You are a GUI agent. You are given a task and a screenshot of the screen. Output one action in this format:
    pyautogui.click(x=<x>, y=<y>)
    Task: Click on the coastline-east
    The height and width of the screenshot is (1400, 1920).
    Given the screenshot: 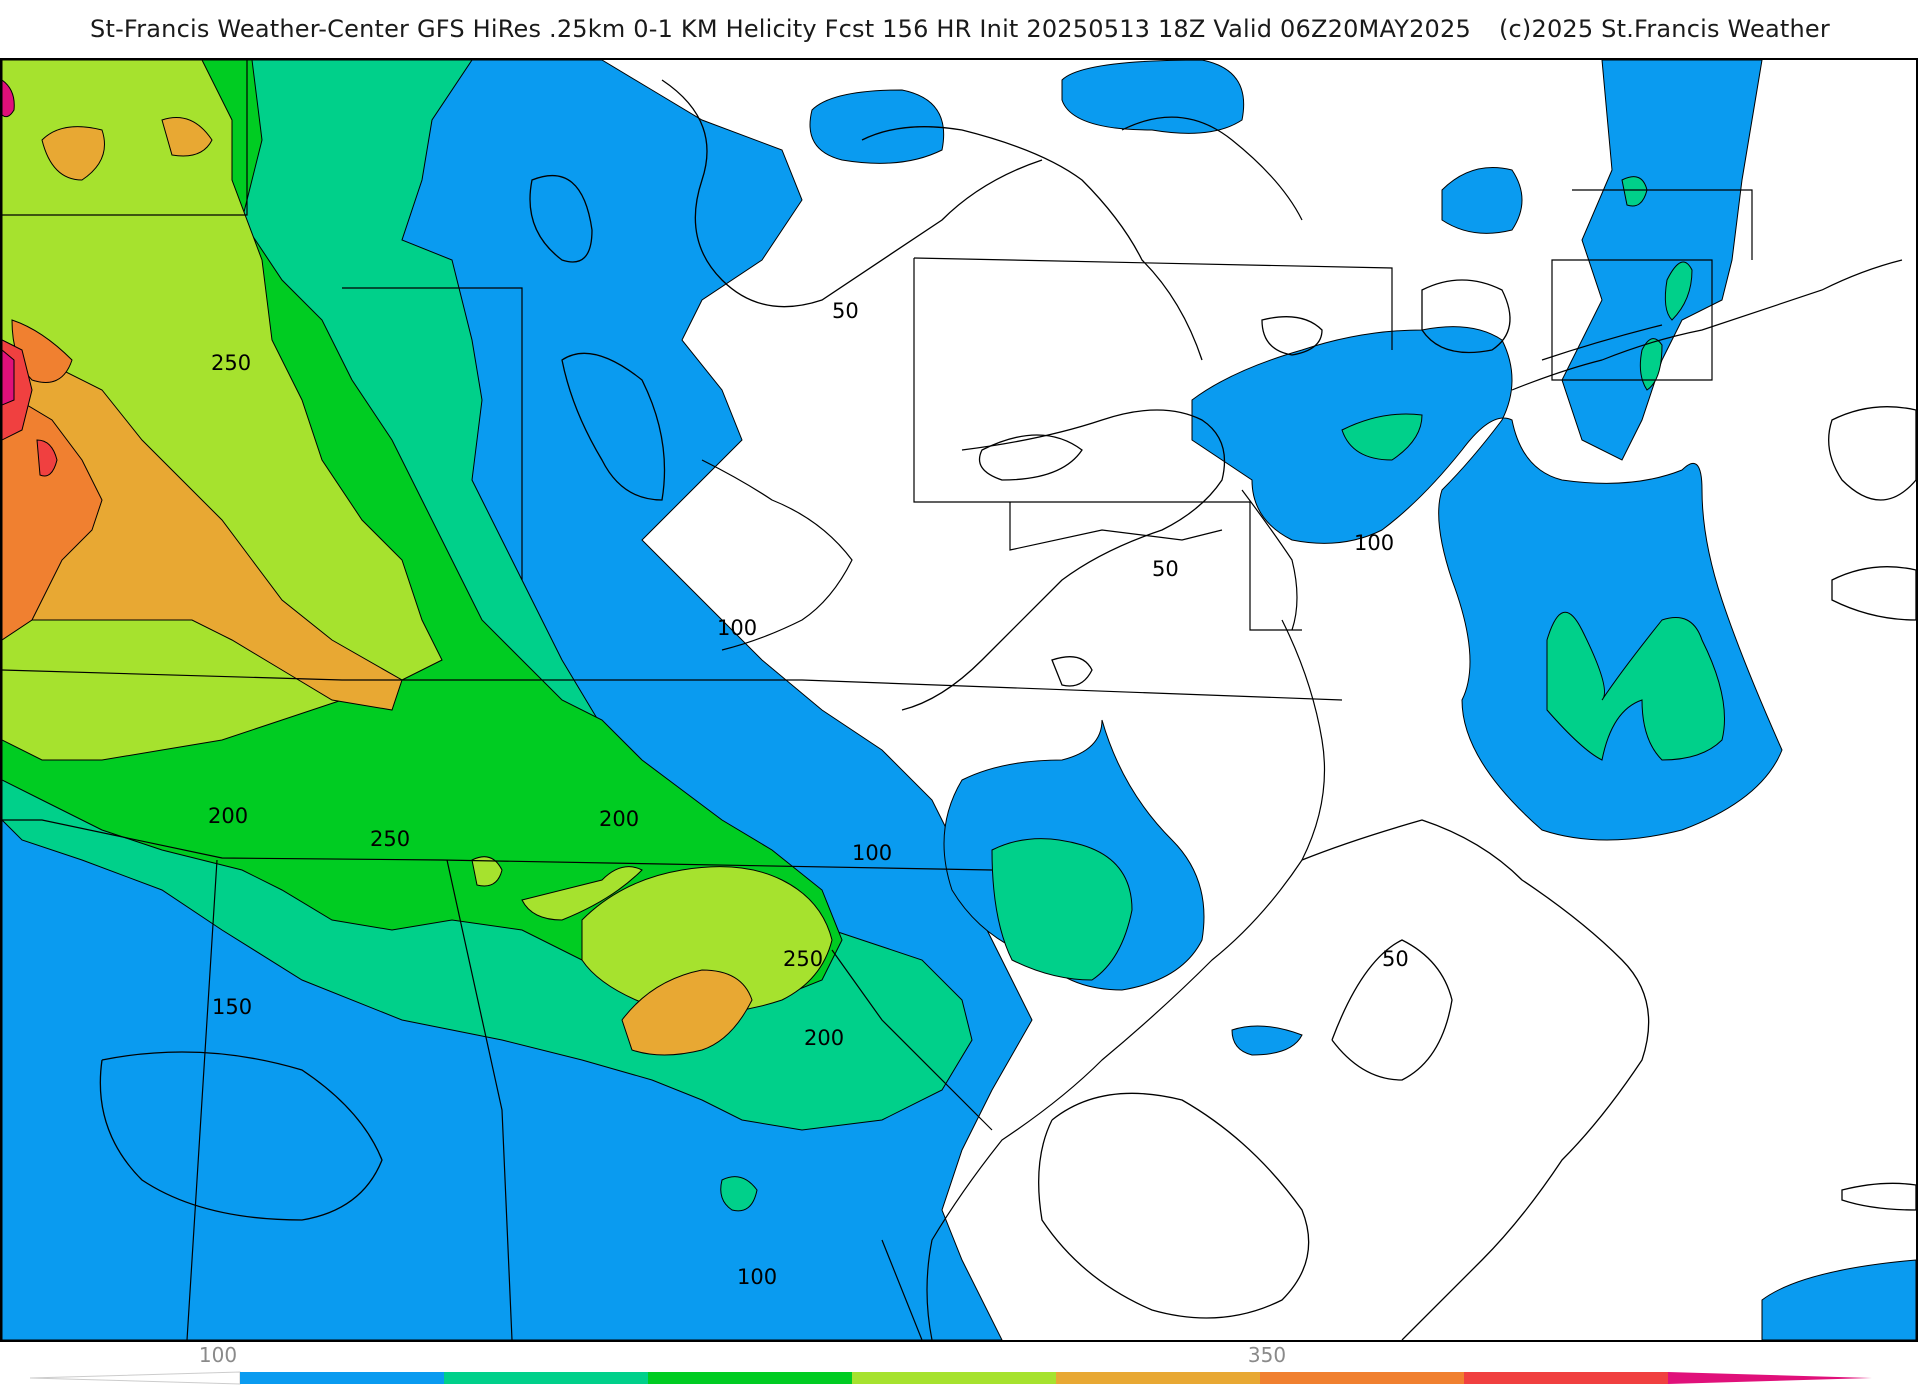 What is the action you would take?
    pyautogui.click(x=1126, y=979)
    